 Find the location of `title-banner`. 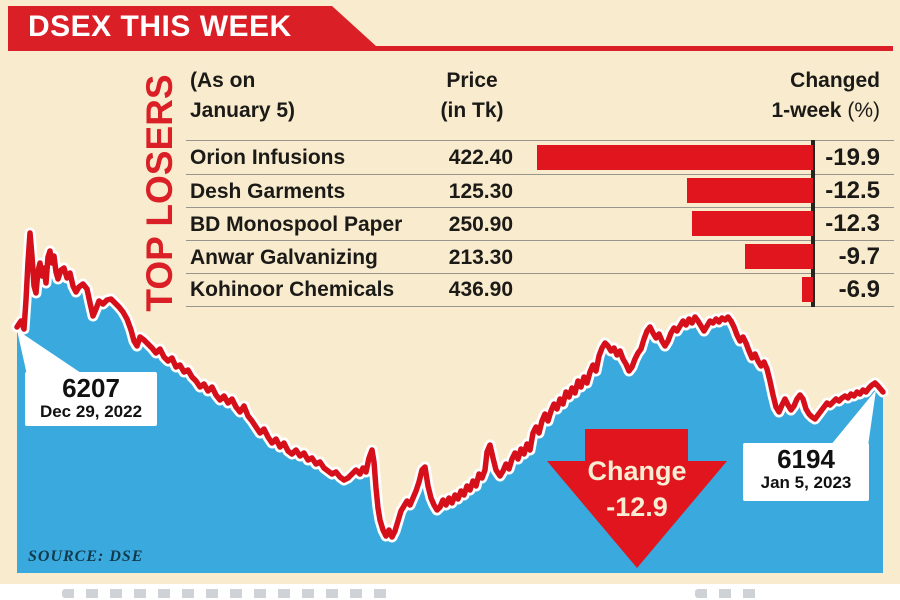

title-banner is located at coordinates (192, 26).